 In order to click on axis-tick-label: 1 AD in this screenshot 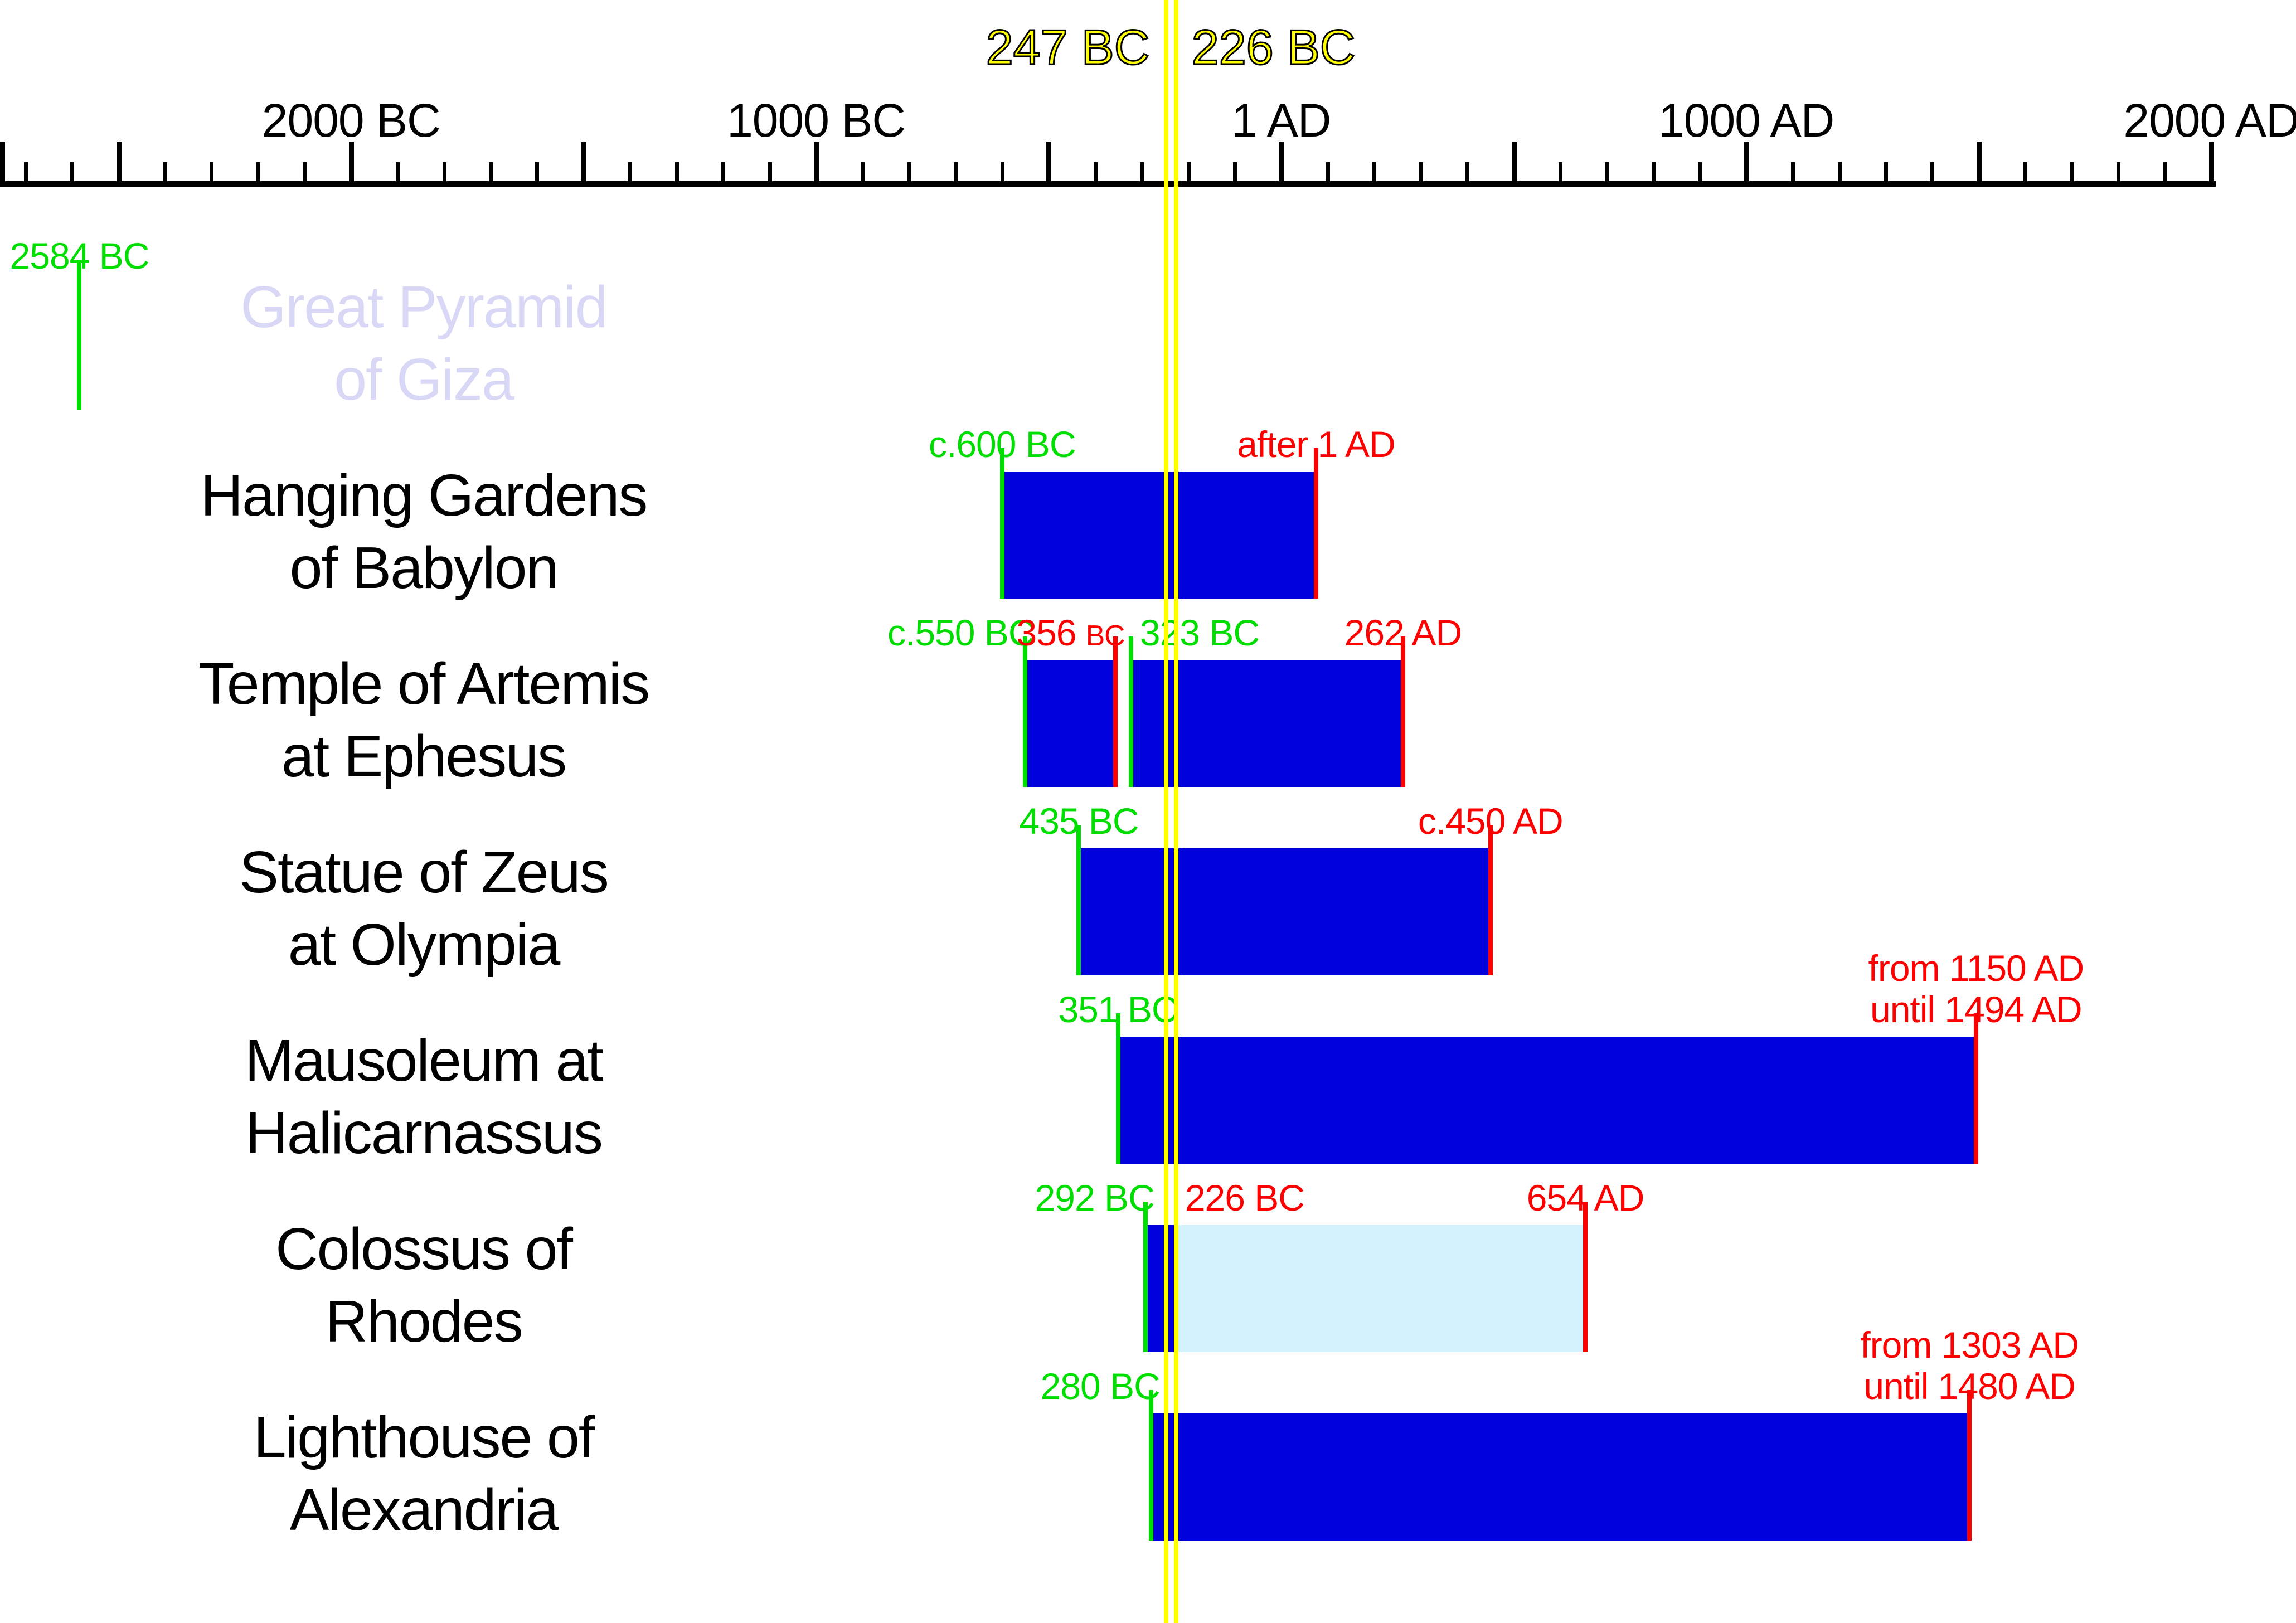, I will do `click(1281, 120)`.